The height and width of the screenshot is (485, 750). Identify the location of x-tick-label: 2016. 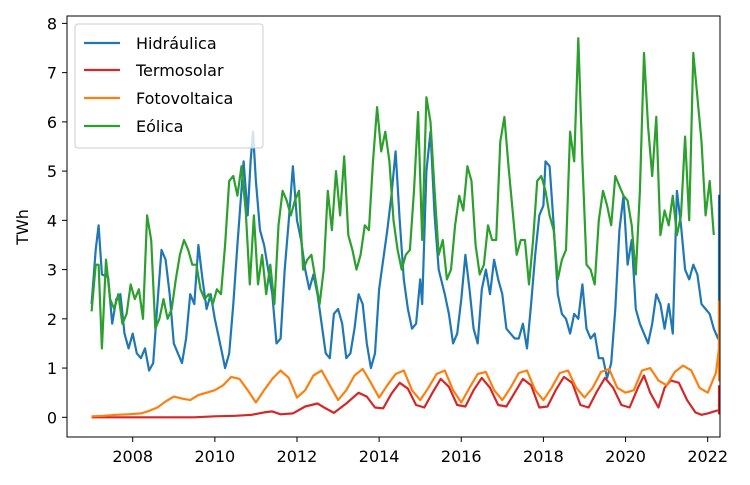
(461, 456).